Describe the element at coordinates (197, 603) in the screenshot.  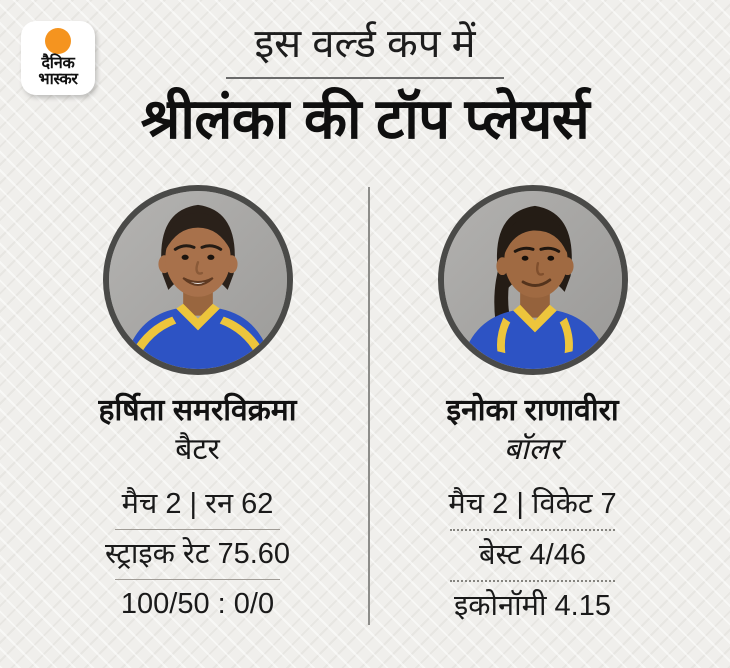
I see `stat-row: 100/50 : 0/0` at that location.